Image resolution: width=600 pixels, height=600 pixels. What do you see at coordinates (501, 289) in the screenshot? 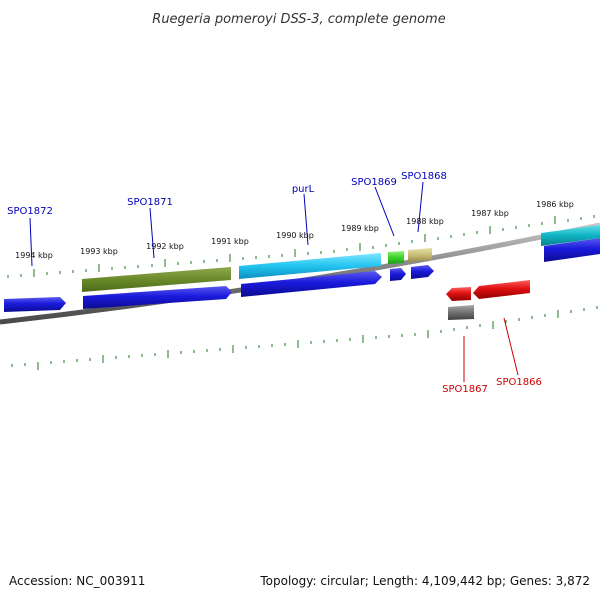
I see `gene-arrow-spo1866` at bounding box center [501, 289].